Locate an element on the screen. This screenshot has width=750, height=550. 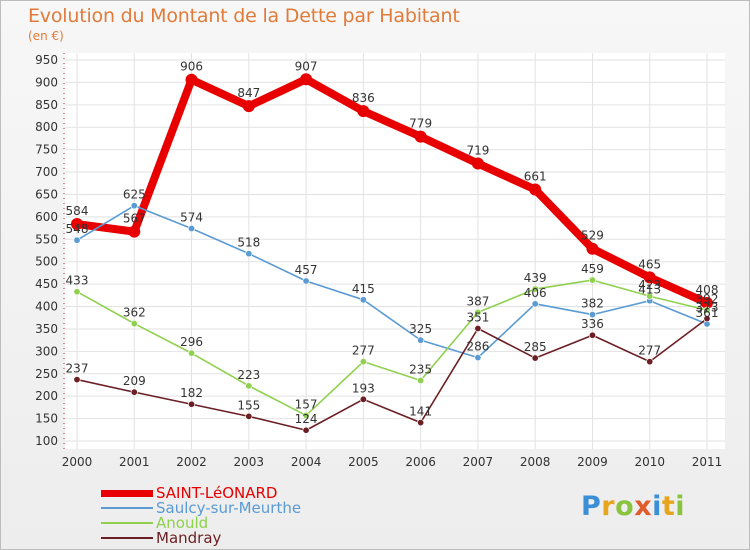
data-label: 529 is located at coordinates (592, 236).